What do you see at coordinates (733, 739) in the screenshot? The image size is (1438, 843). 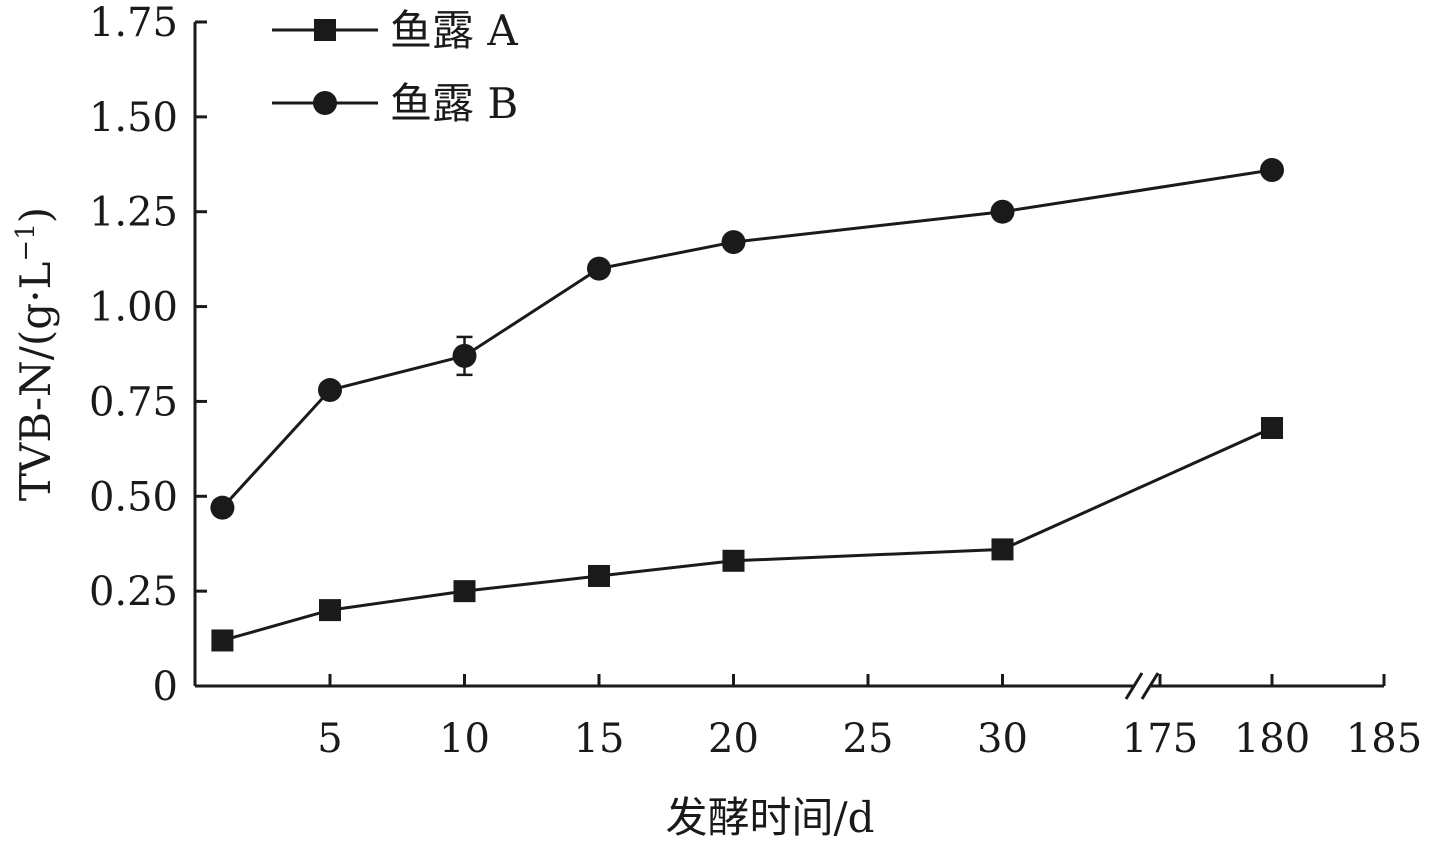 I see `x-tick-label: 20` at bounding box center [733, 739].